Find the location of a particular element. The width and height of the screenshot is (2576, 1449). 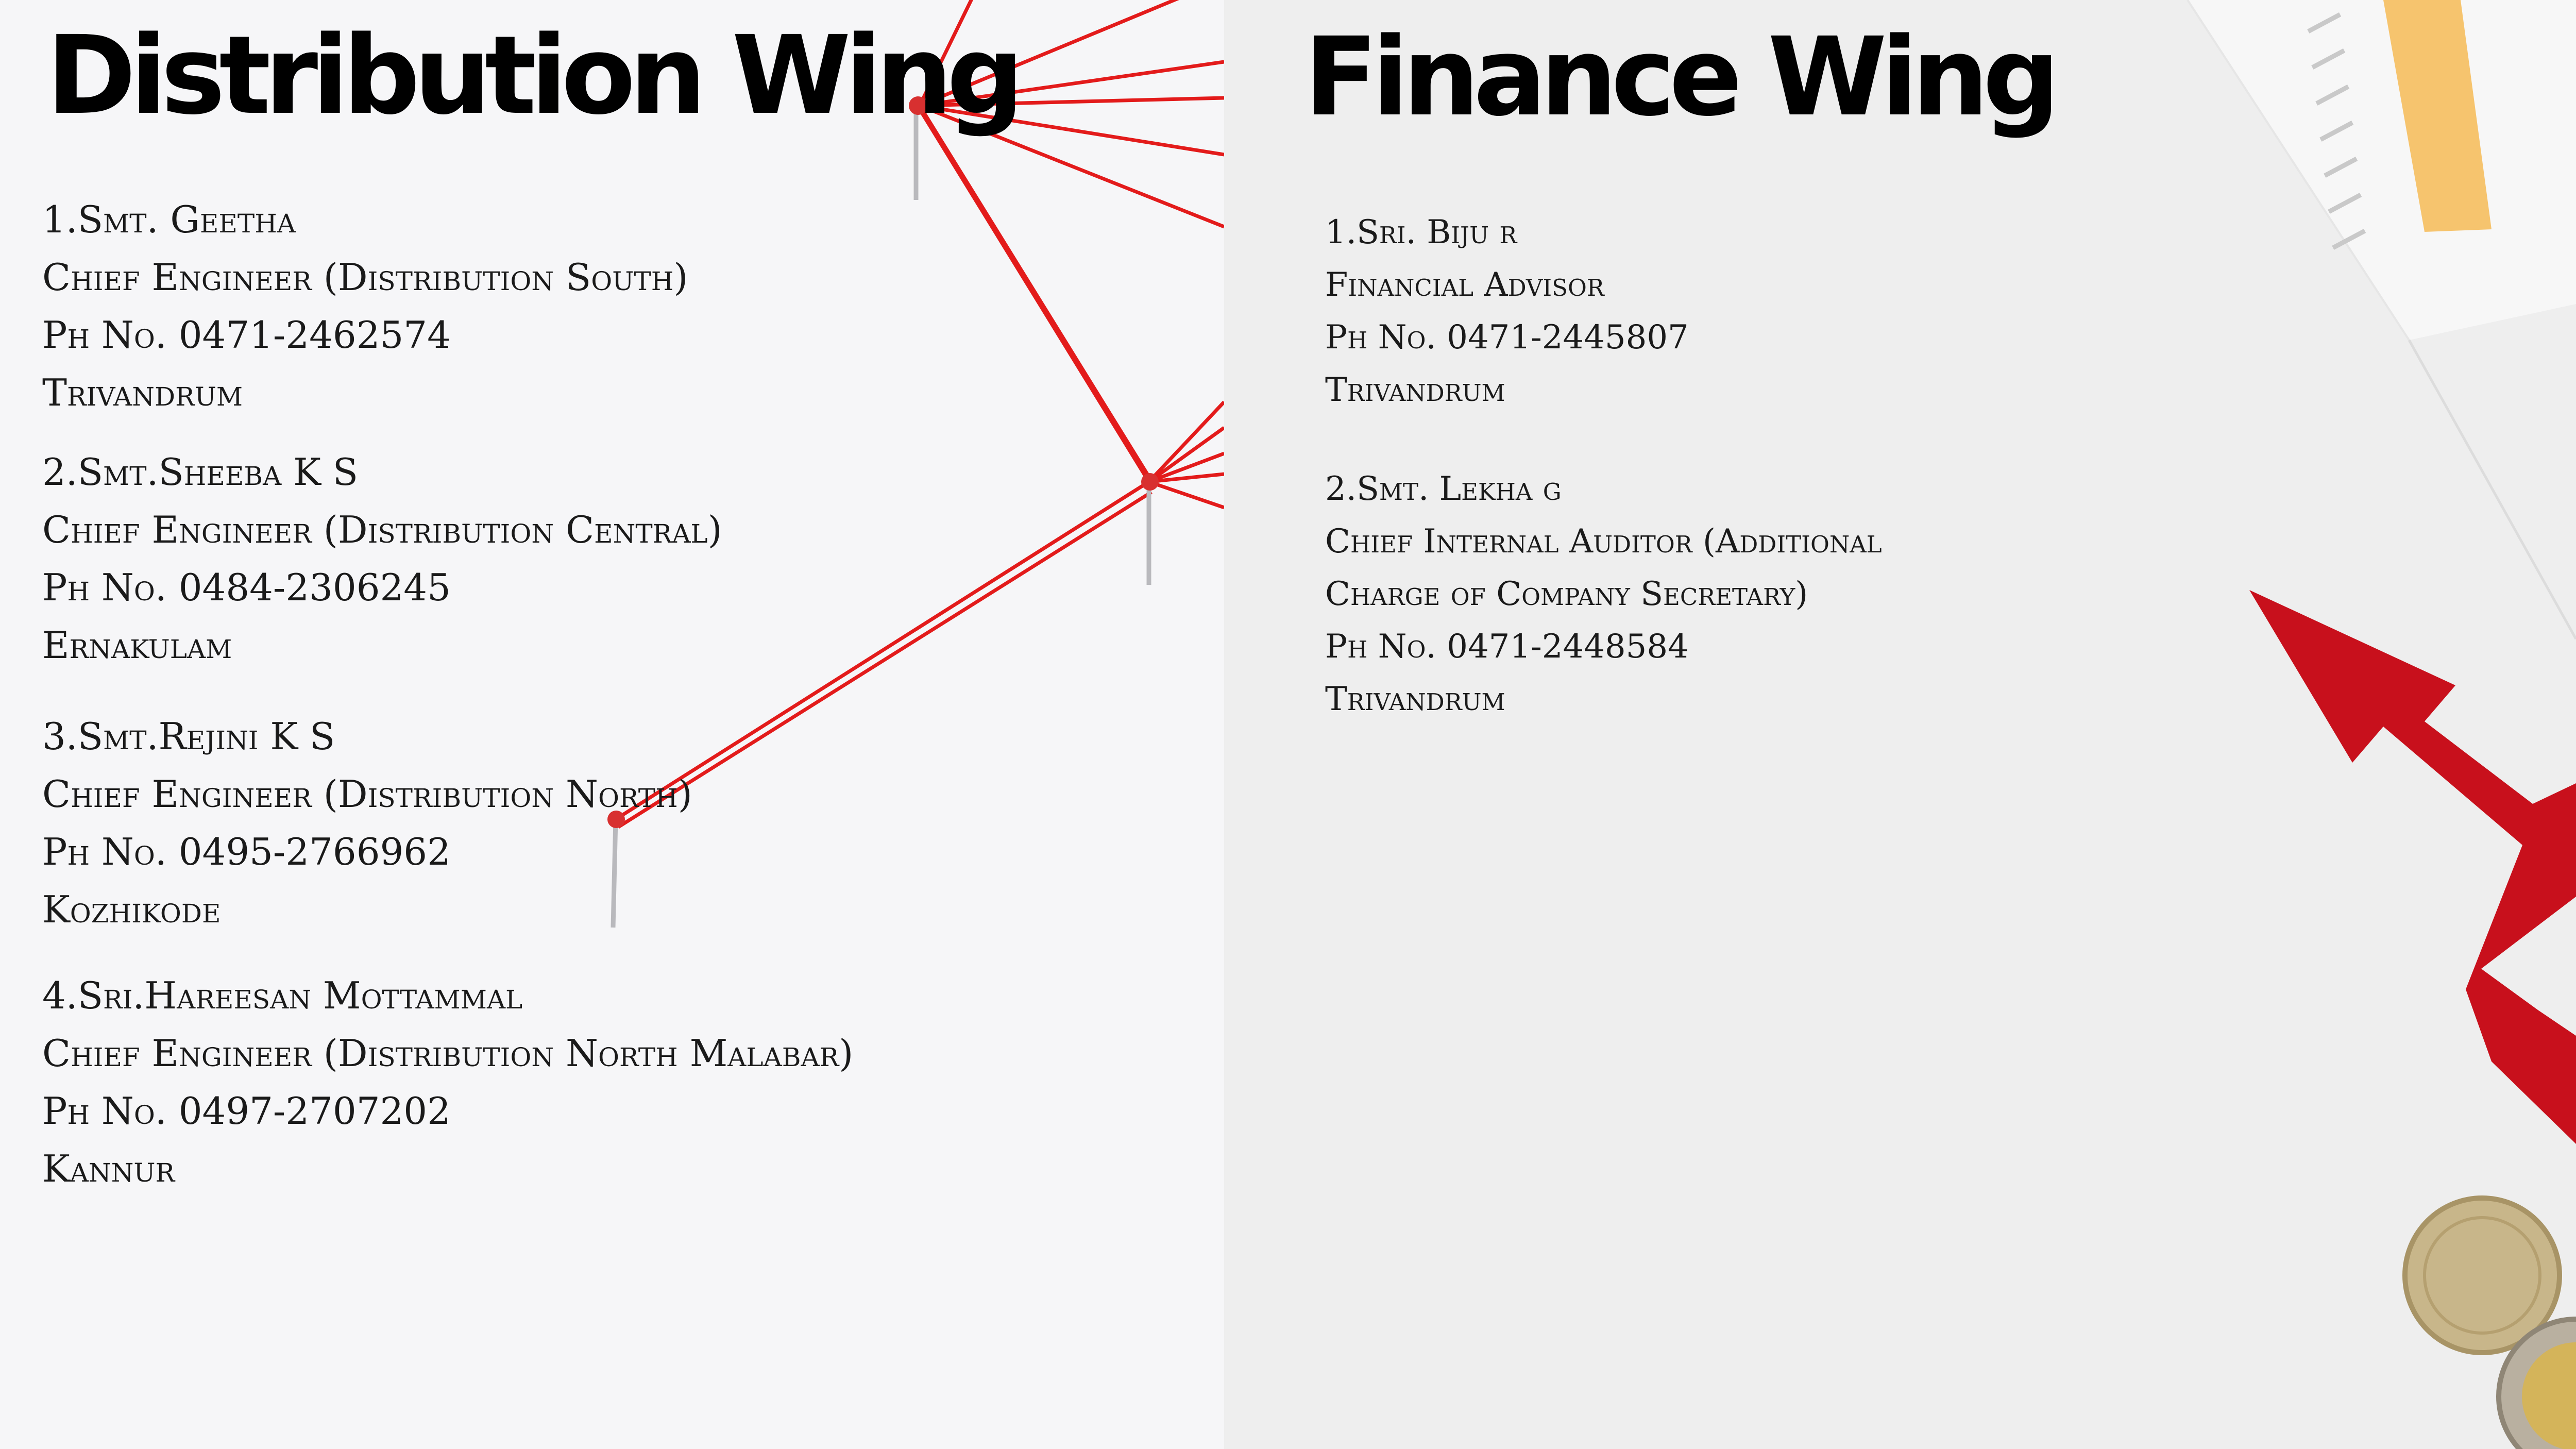

contact-phone: Ph No. 0484-2306245 is located at coordinates (246, 587).